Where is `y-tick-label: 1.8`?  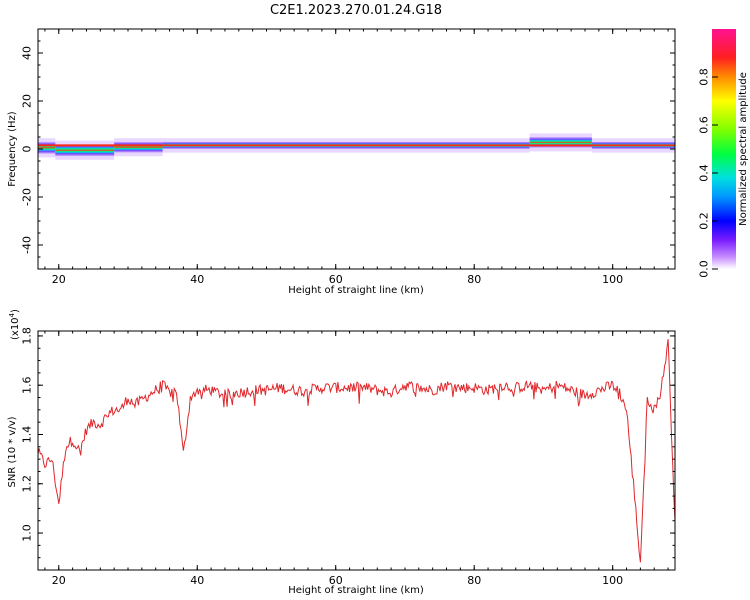 y-tick-label: 1.8 is located at coordinates (27, 336).